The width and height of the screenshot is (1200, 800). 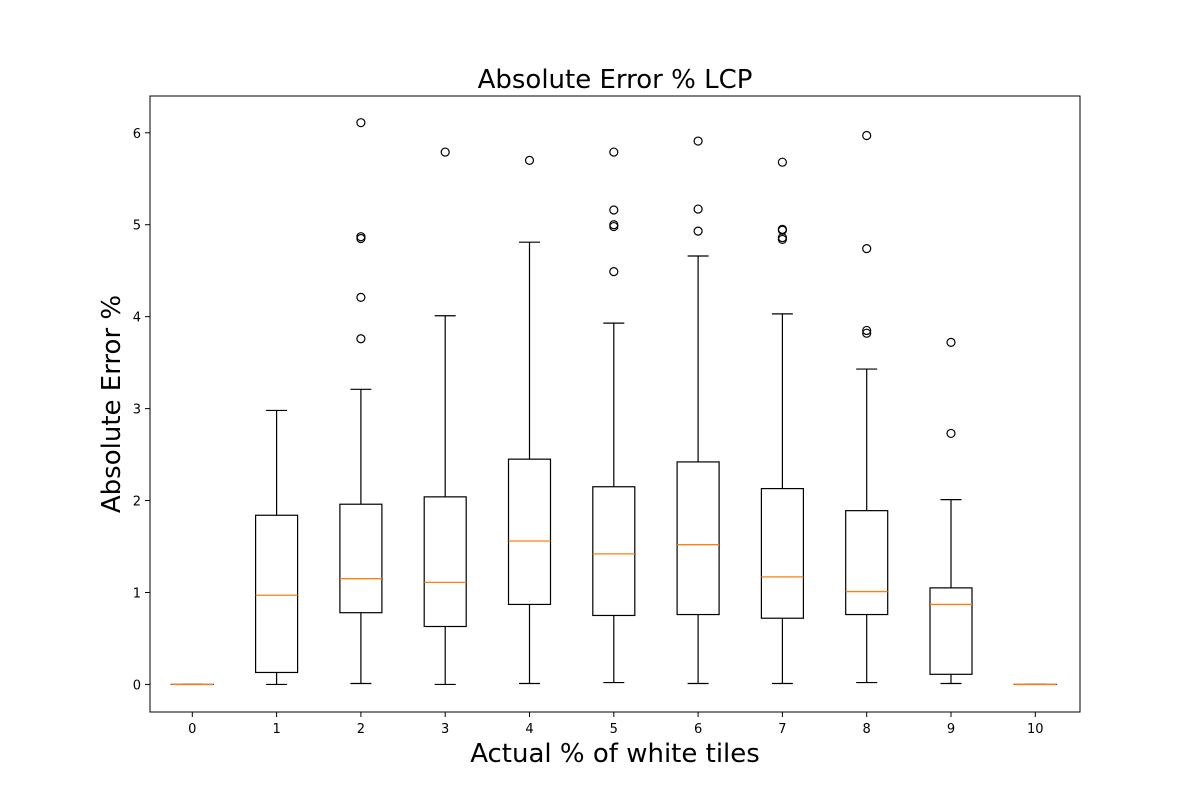 What do you see at coordinates (615, 80) in the screenshot?
I see `chart-title: Absolute Error % LCP` at bounding box center [615, 80].